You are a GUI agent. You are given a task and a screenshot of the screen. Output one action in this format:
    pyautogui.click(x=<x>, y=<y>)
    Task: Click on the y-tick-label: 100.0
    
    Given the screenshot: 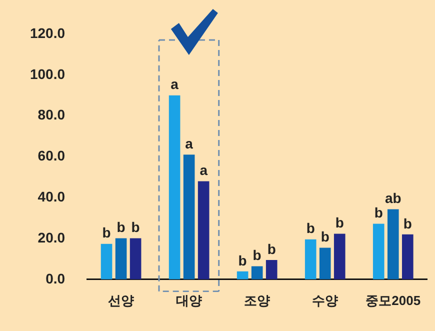 What is the action you would take?
    pyautogui.click(x=48, y=74)
    